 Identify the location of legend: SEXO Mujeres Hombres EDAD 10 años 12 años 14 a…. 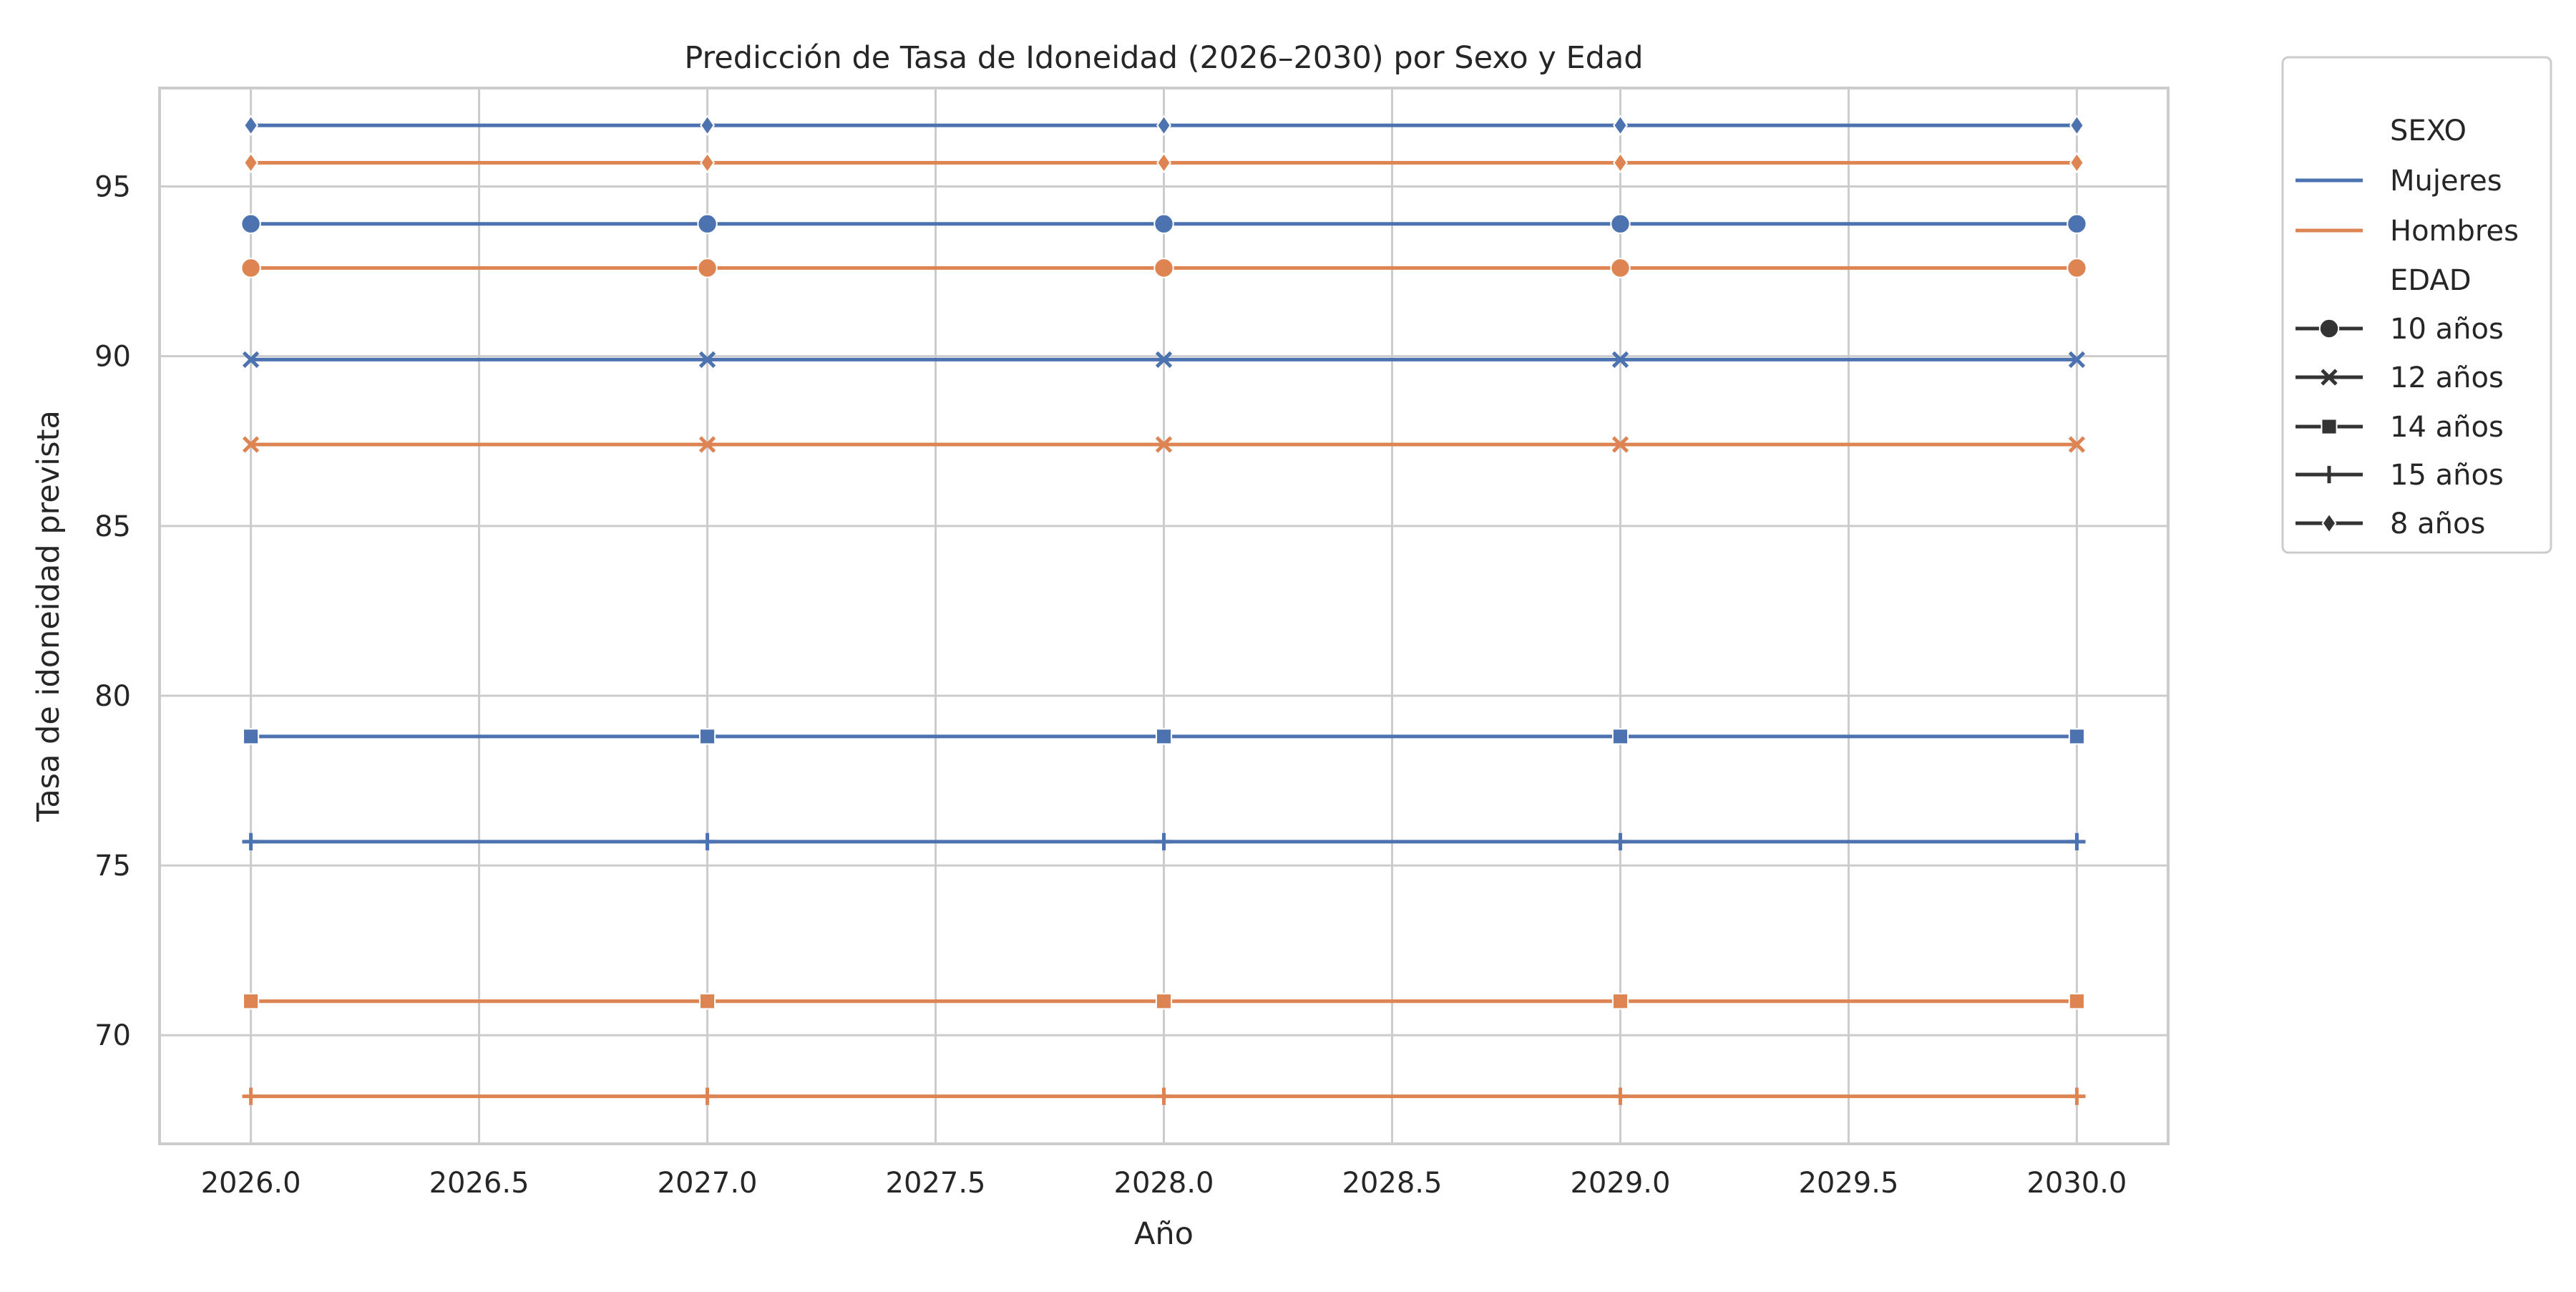
(2416, 305).